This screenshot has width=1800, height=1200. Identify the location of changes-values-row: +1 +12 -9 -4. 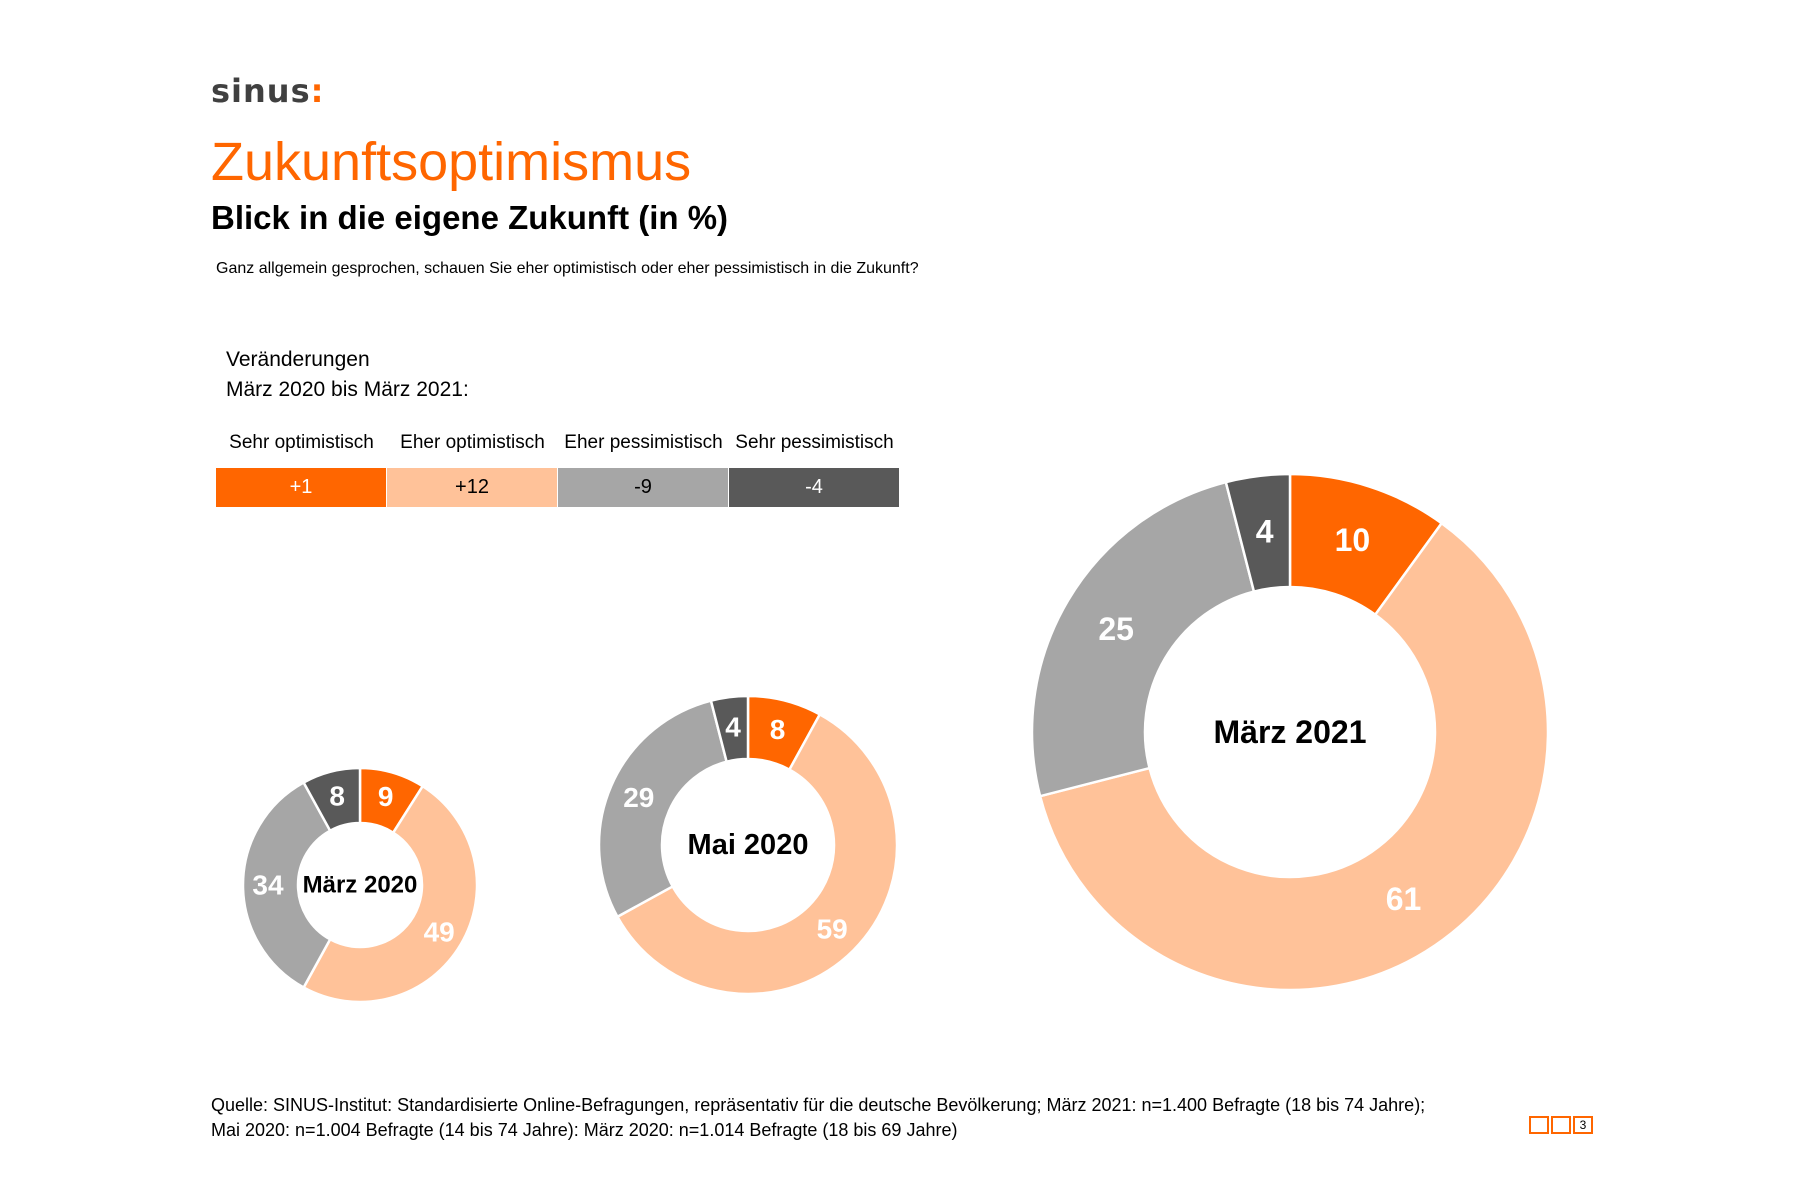
(558, 487).